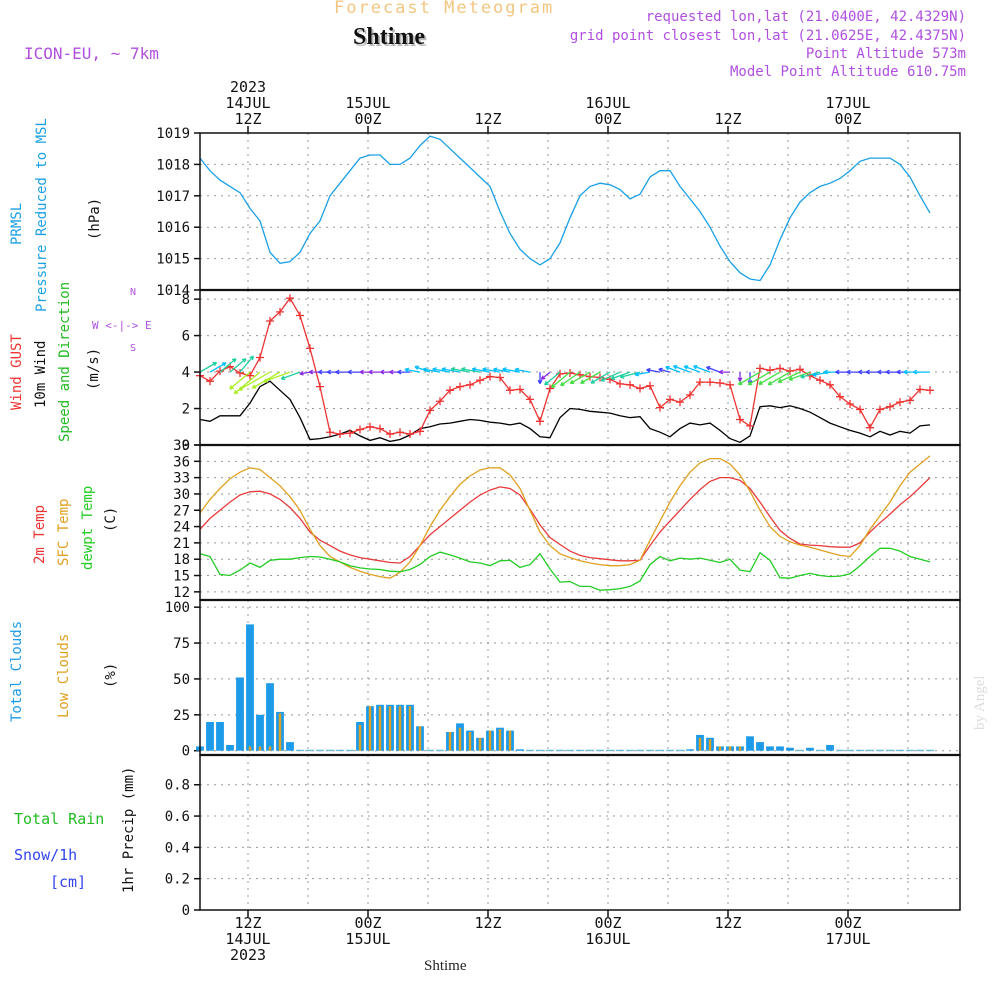 The height and width of the screenshot is (1000, 1000). What do you see at coordinates (186, 410) in the screenshot?
I see `y-tick-label: 2` at bounding box center [186, 410].